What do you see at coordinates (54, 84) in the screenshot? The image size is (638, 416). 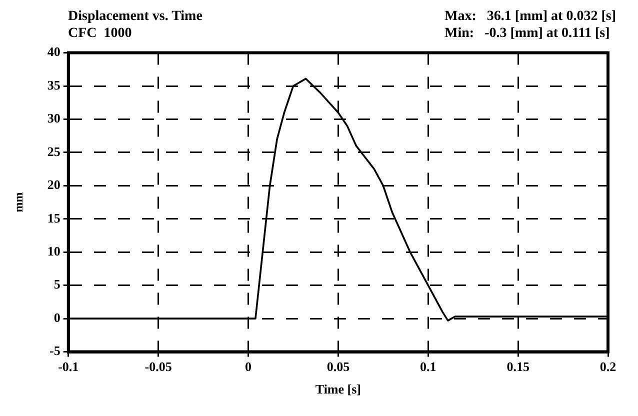 I see `y-tick-label: 35` at bounding box center [54, 84].